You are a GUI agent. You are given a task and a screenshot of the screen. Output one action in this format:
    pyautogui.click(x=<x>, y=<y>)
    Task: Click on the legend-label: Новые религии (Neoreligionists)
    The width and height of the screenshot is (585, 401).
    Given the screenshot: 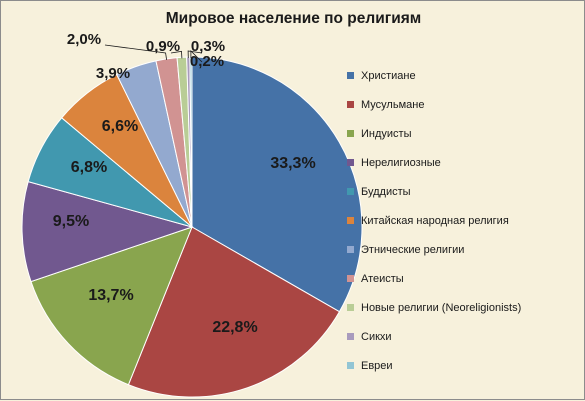 What is the action you would take?
    pyautogui.click(x=441, y=307)
    